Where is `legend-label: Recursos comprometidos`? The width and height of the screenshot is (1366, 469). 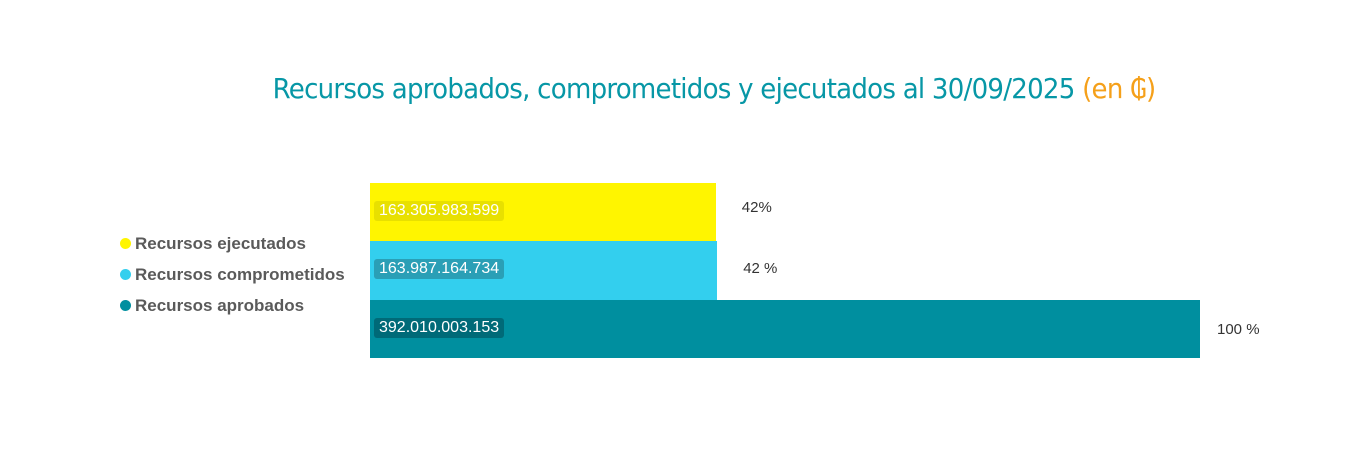 legend-label: Recursos comprometidos is located at coordinates (240, 274).